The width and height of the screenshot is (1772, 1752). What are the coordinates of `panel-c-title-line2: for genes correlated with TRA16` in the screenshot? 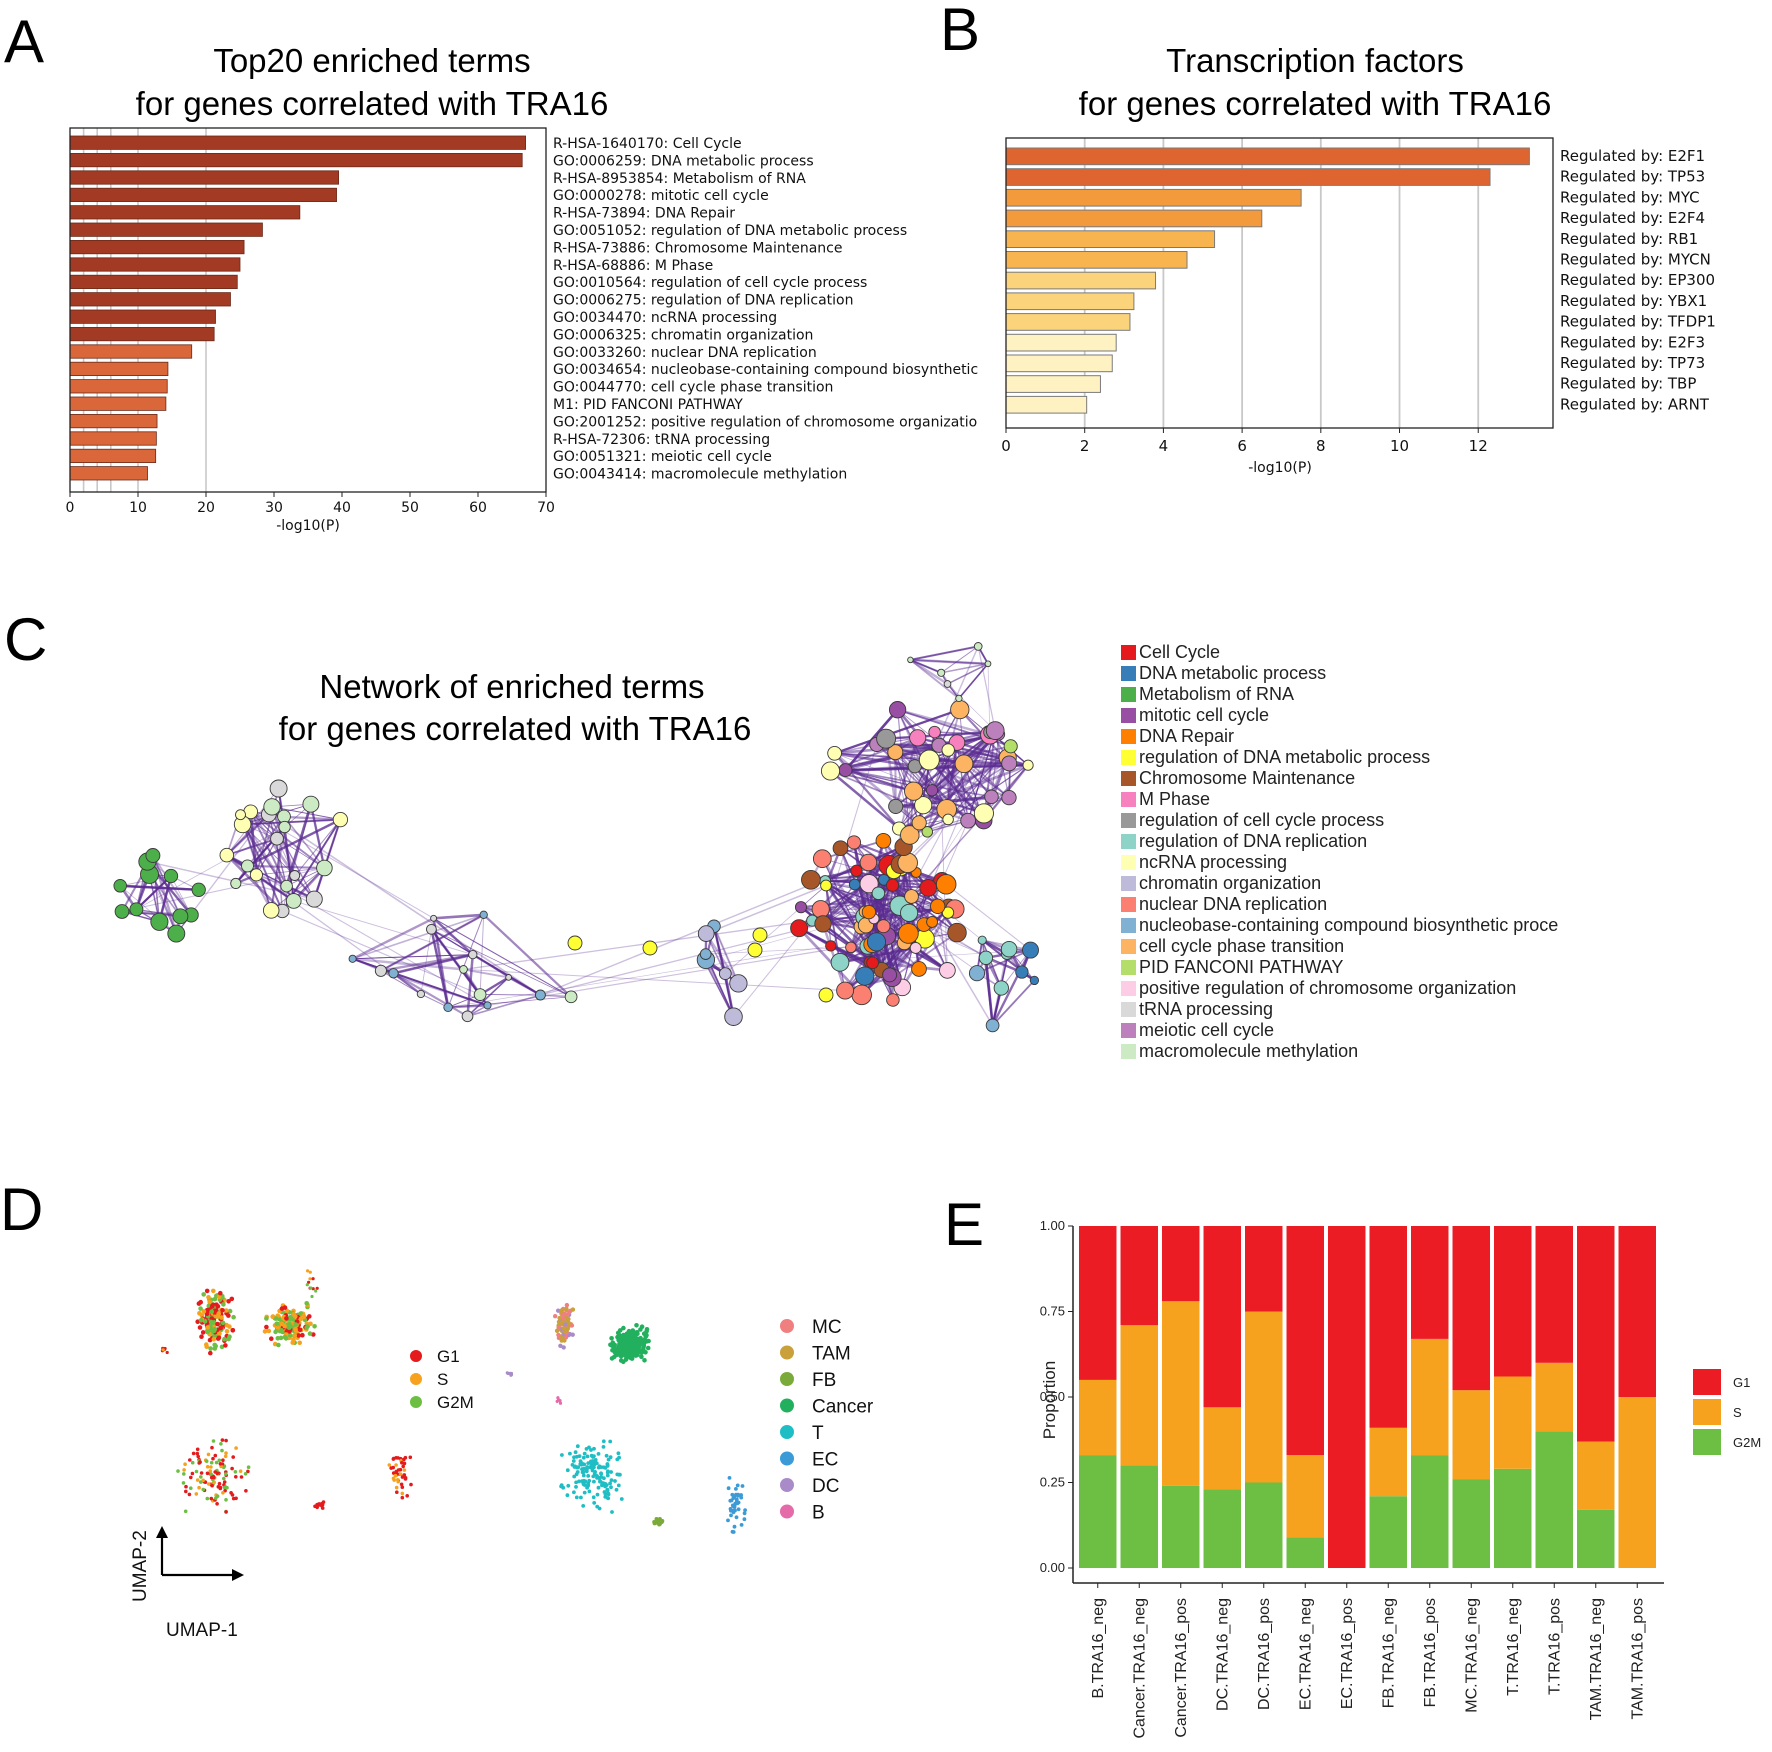 It's located at (515, 728).